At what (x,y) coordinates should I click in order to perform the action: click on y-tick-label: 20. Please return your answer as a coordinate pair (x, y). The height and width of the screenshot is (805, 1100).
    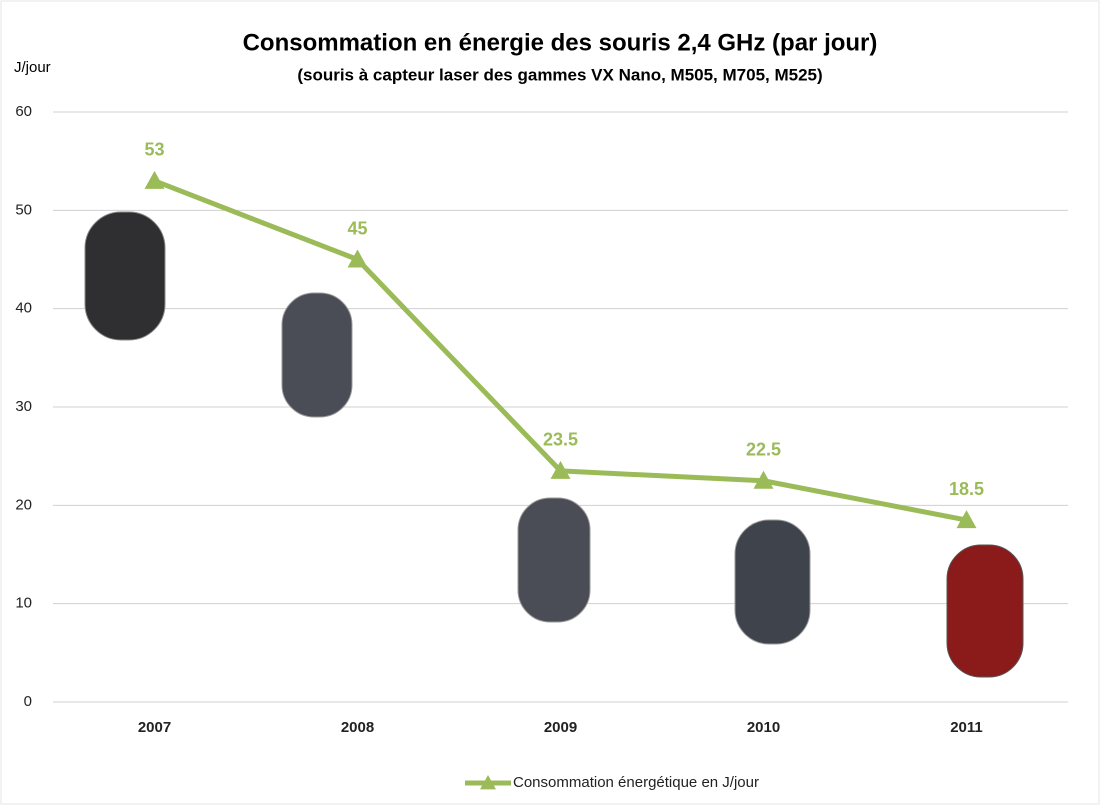
    Looking at the image, I should click on (23, 504).